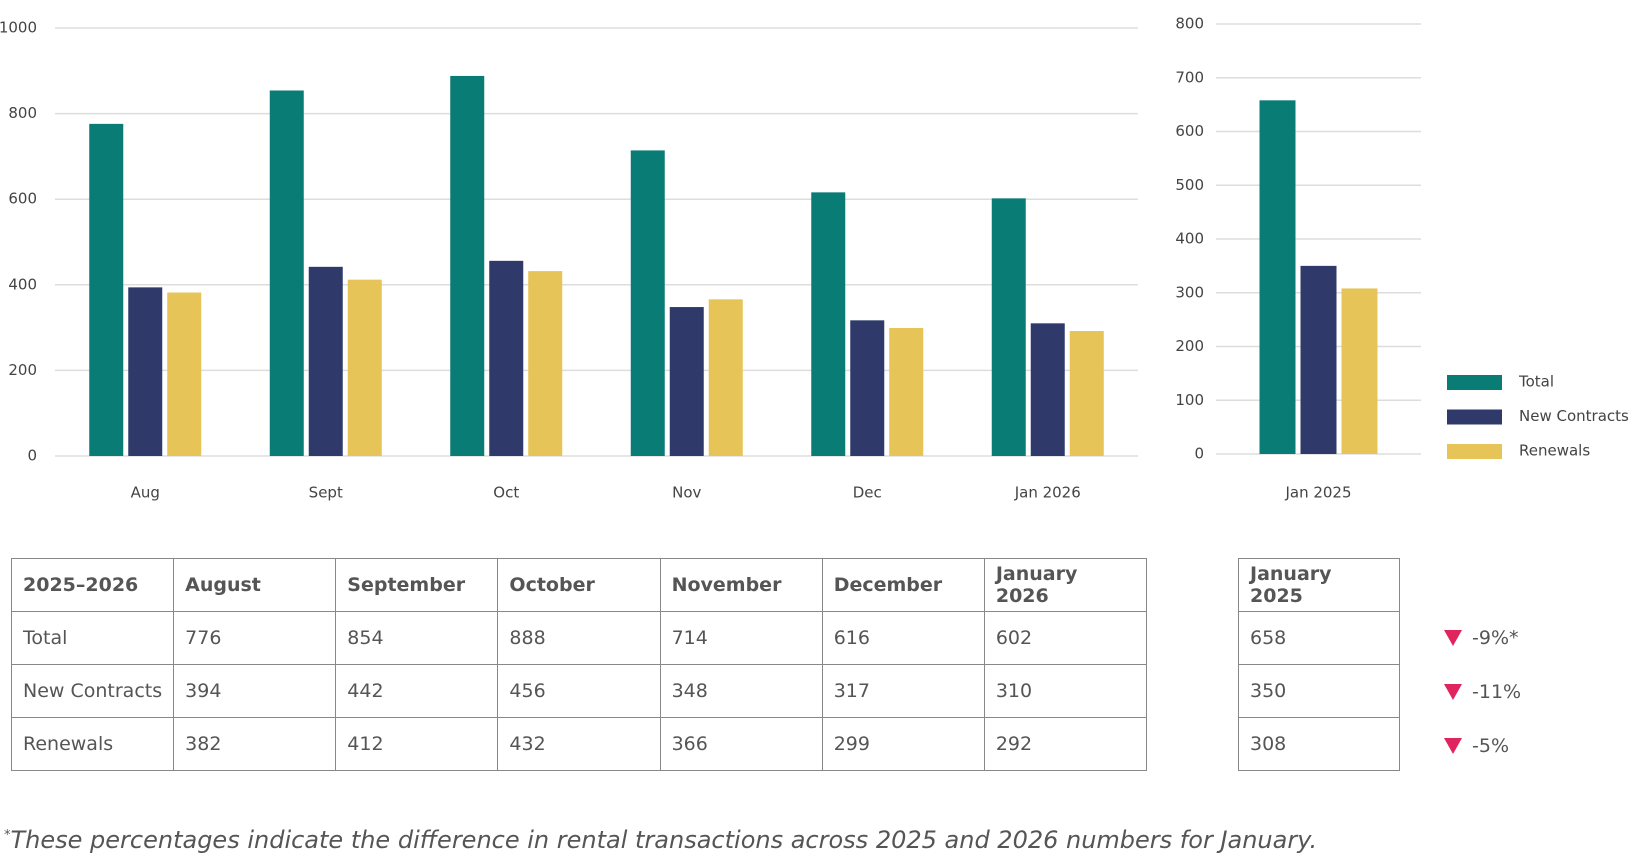 The height and width of the screenshot is (867, 1644). Describe the element at coordinates (1065, 585) in the screenshot. I see `header-cell: January 2026` at that location.